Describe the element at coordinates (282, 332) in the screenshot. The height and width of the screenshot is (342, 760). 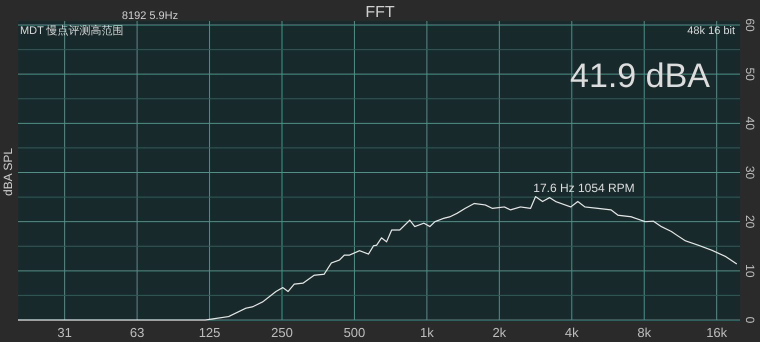
I see `x-tick-label: 250` at that location.